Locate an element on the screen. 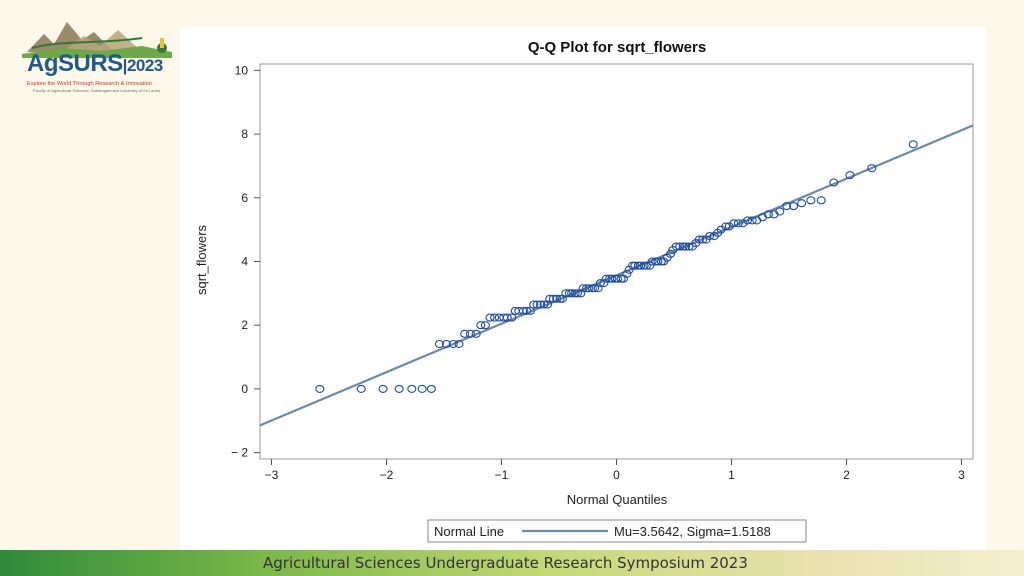  x-tick-label: −2 is located at coordinates (387, 475).